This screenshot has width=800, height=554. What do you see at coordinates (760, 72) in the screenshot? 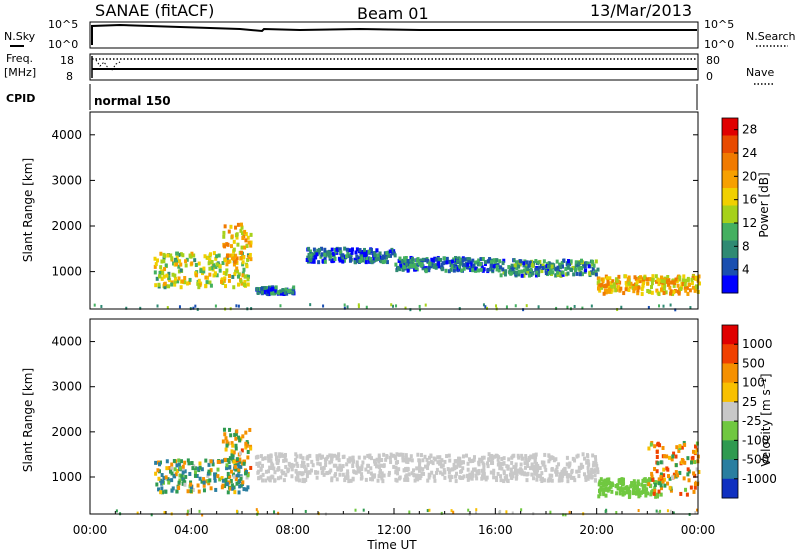
I see `nave-label: Nave` at bounding box center [760, 72].